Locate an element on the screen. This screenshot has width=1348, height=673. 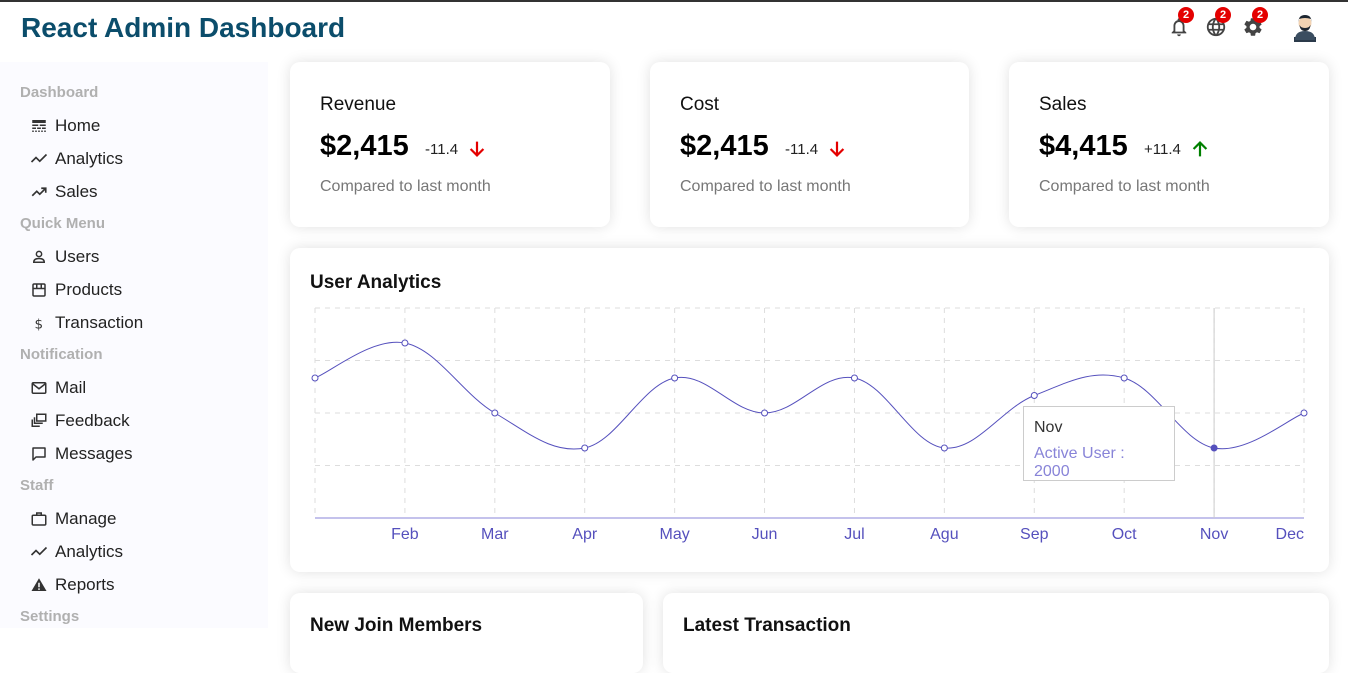
series-point-active is located at coordinates (1214, 448).